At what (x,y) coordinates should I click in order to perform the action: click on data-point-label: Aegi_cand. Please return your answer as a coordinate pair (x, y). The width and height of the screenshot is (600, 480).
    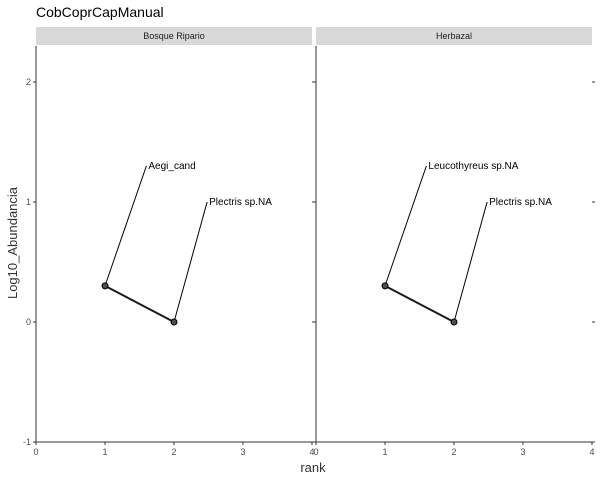
    Looking at the image, I should click on (171, 166).